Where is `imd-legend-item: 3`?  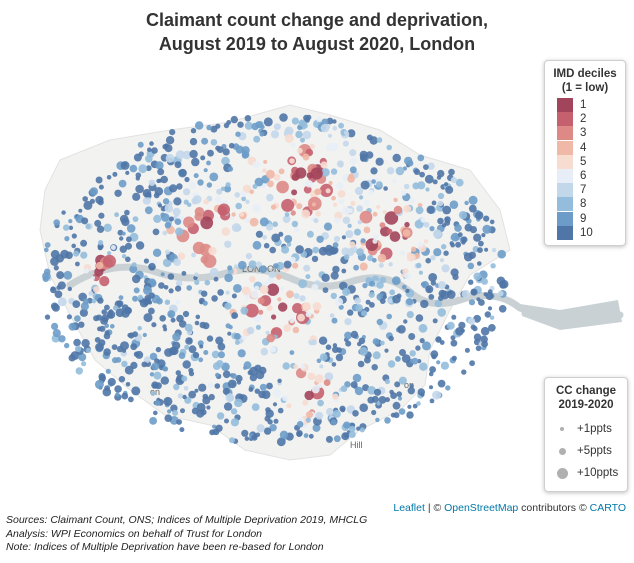 imd-legend-item: 3 is located at coordinates (585, 133).